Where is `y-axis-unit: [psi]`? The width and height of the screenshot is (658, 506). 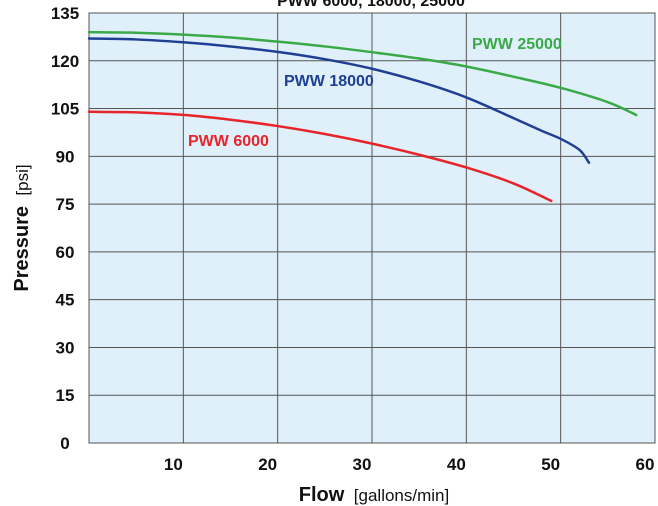 y-axis-unit: [psi] is located at coordinates (22, 179).